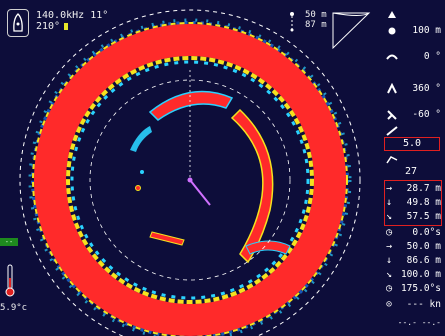 Image resolution: width=445 pixels, height=336 pixels. Describe the element at coordinates (420, 288) in the screenshot. I see `readout-5-value: 175.0°s` at that location.